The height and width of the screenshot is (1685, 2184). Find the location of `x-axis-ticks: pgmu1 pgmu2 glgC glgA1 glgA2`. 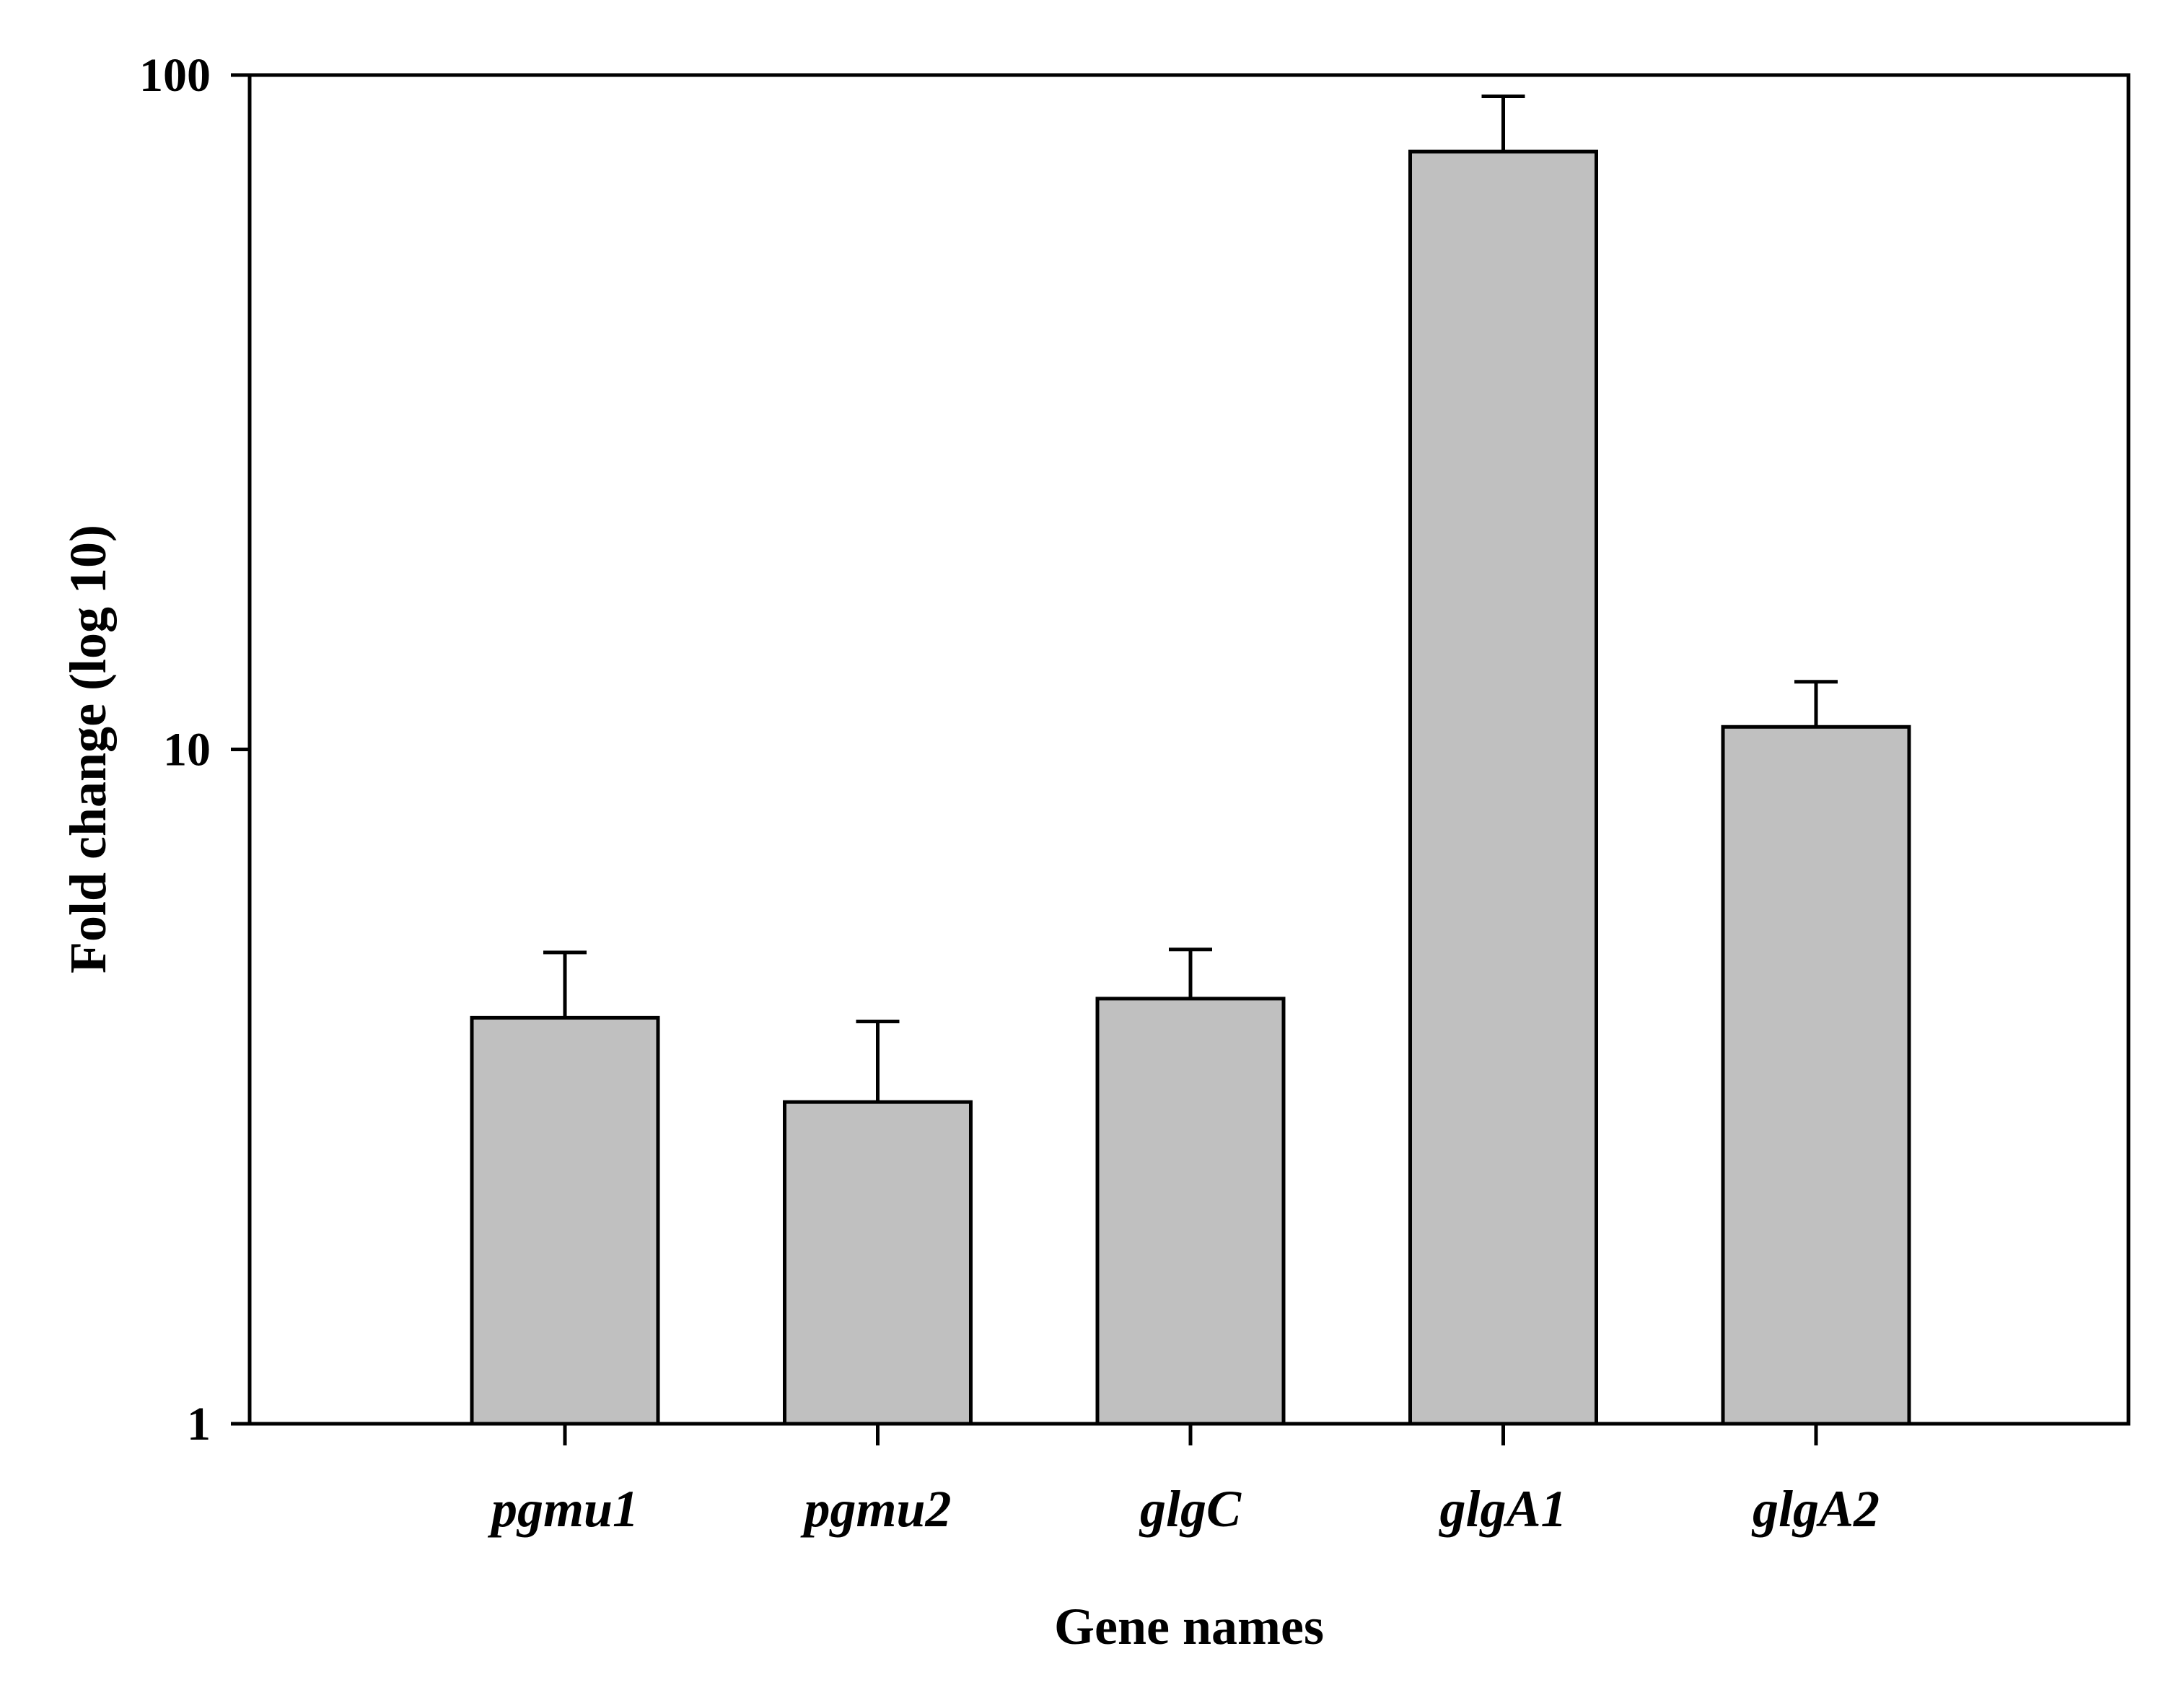

x-axis-ticks: pgmu1 pgmu2 glgC glgA1 glgA2 is located at coordinates (1183, 1481).